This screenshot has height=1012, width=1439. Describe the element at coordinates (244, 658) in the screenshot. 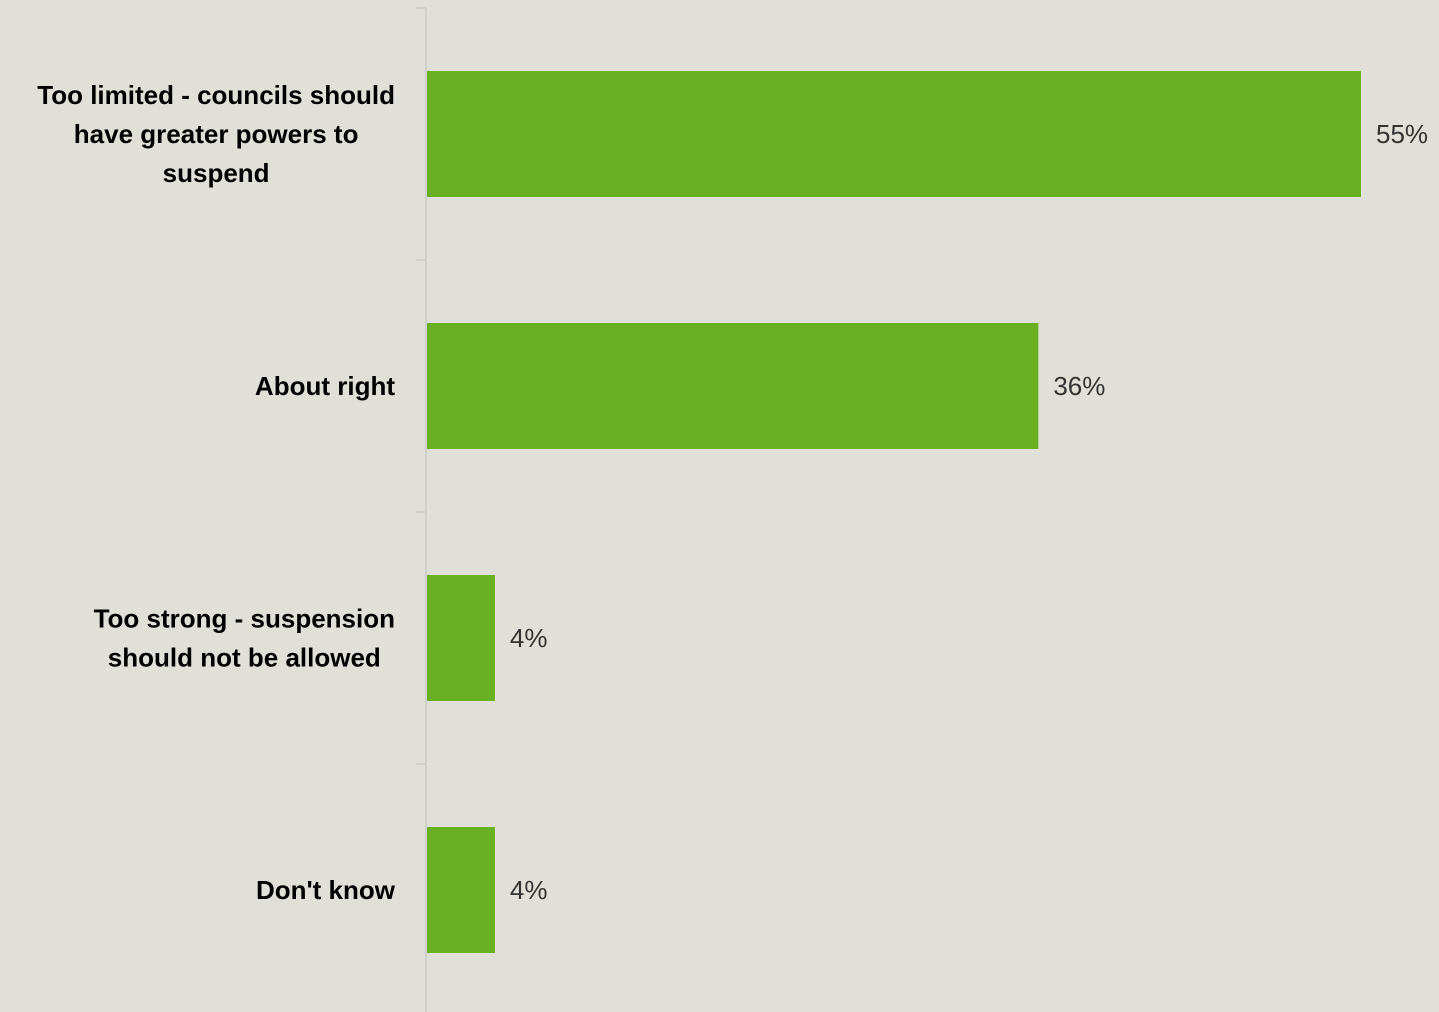

I see `tick-label-line: should not be allowed` at that location.